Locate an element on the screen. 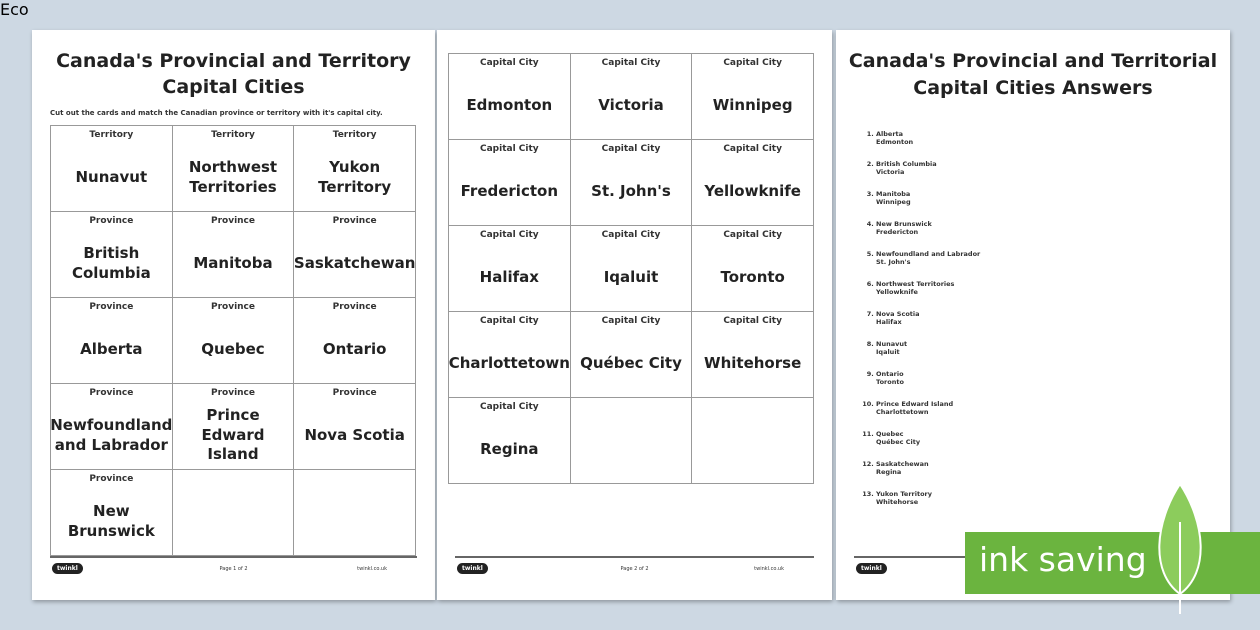 The width and height of the screenshot is (1260, 630). answer-capital: Winnipeg is located at coordinates (893, 202).